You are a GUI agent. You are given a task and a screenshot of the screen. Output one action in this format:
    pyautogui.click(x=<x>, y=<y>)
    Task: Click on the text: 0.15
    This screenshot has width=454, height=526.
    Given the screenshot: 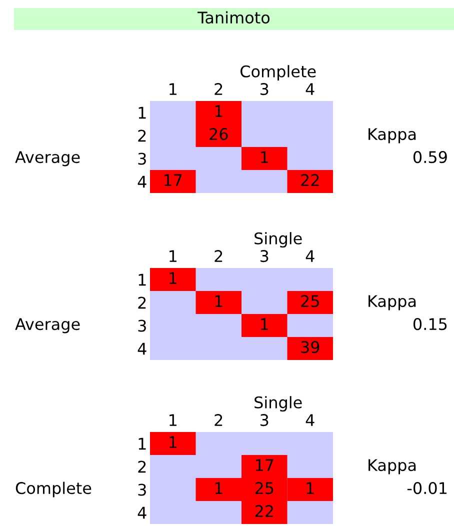 What is the action you would take?
    pyautogui.click(x=430, y=324)
    